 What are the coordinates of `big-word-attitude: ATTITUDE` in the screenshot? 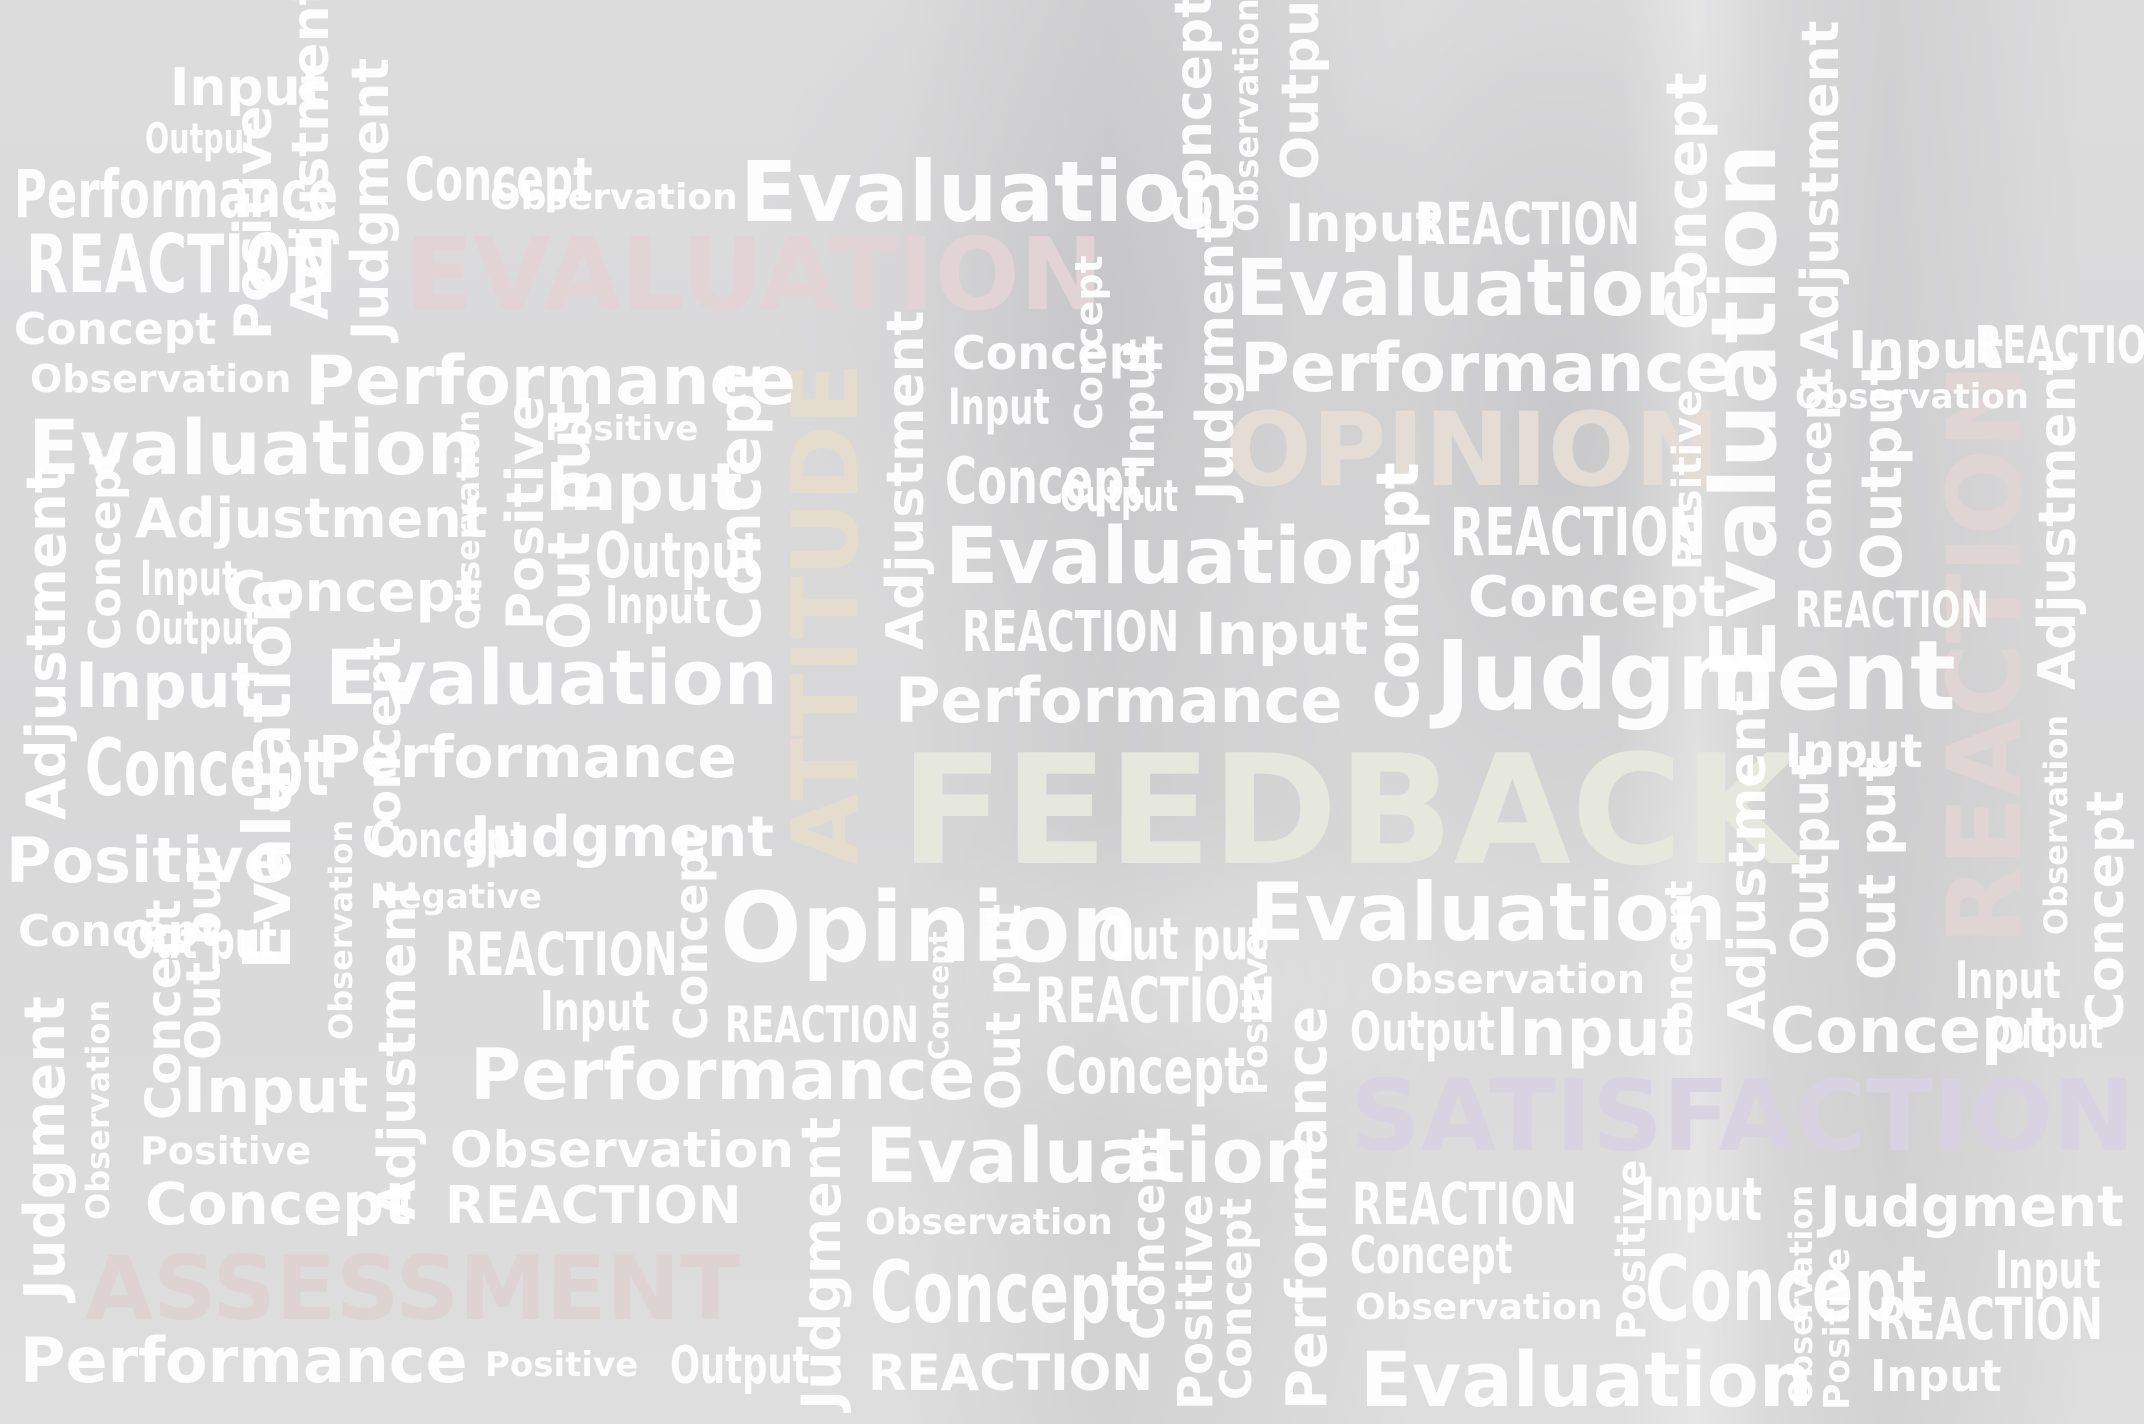 It's located at (825, 613).